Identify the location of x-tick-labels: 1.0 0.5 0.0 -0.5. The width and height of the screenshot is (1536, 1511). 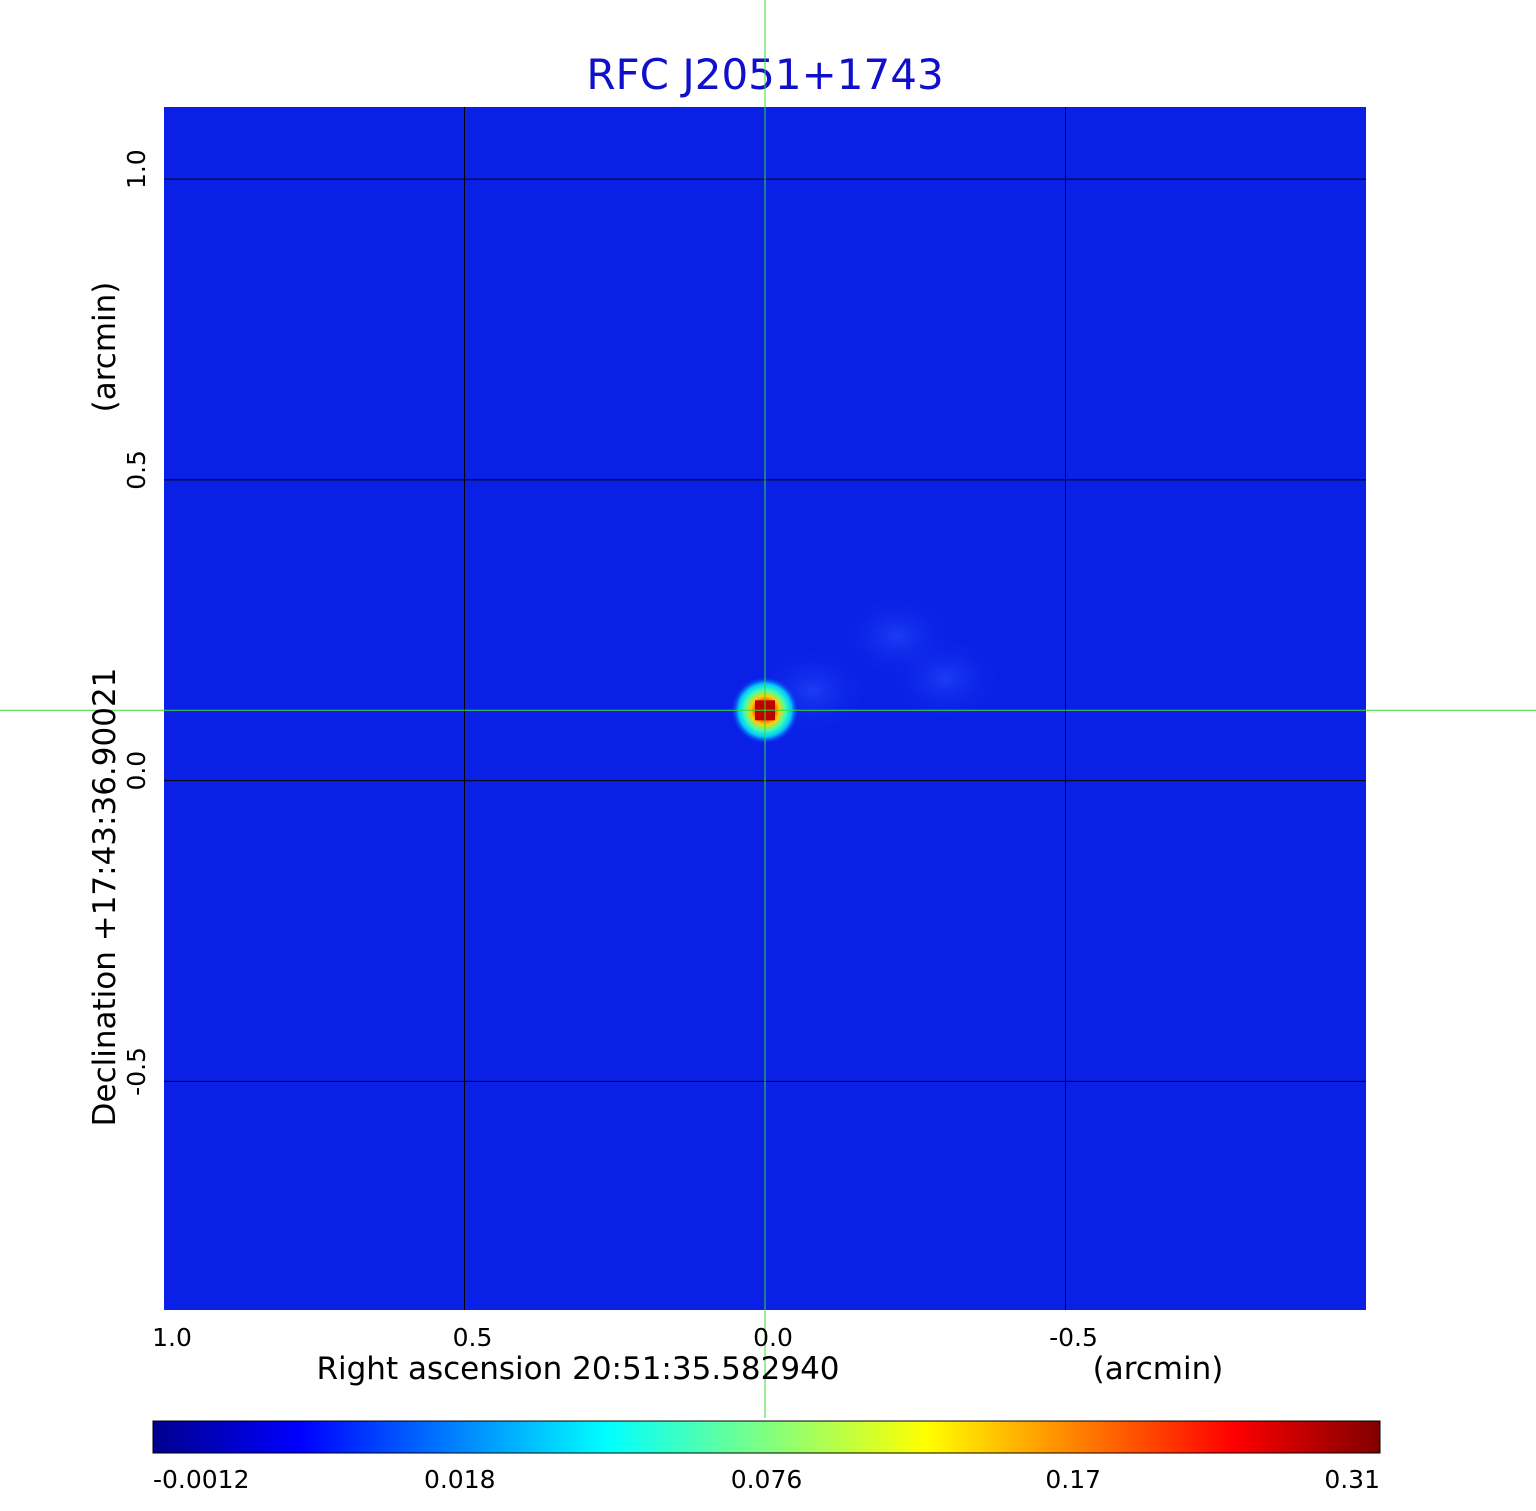
(625, 1337).